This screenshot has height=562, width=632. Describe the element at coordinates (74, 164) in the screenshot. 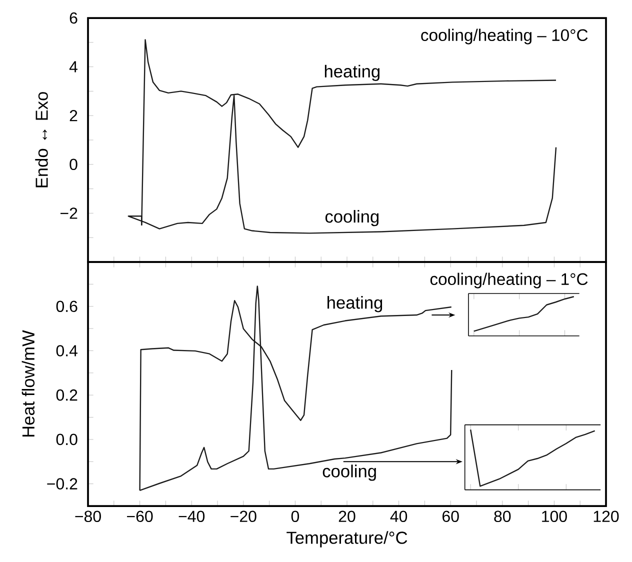

I see `y-tick-label: 0` at that location.